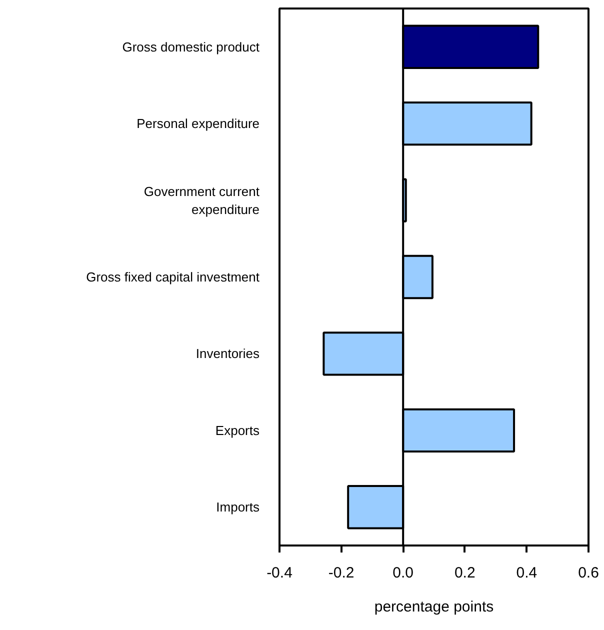 The image size is (604, 630). I want to click on y-tick-label: Personal expenditure, so click(198, 124).